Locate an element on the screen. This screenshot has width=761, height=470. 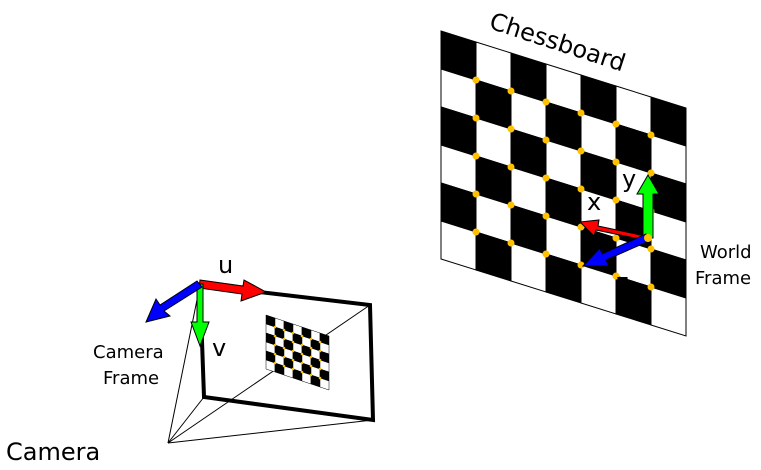
corner-point-r3-c3 is located at coordinates (546, 178).